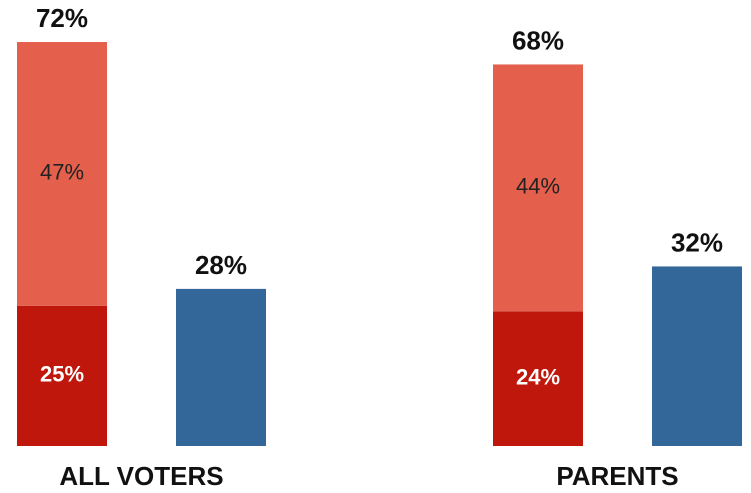 This screenshot has width=751, height=493. I want to click on category-label: PARENTS, so click(617, 476).